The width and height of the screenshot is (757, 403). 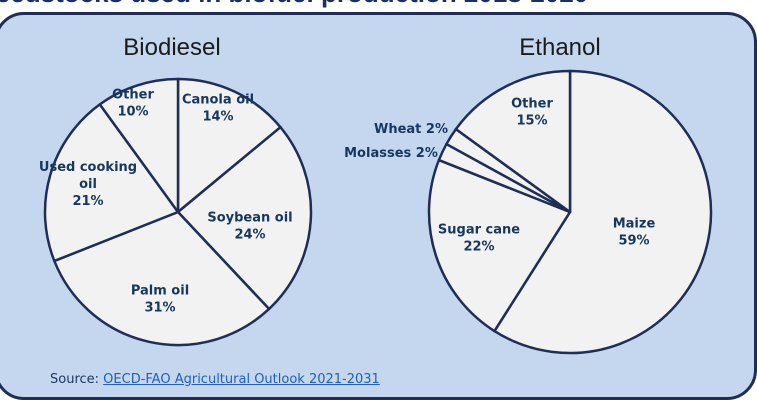 I want to click on slice-label-used-cooking-oil: Used cooking oil 21%, so click(x=88, y=184).